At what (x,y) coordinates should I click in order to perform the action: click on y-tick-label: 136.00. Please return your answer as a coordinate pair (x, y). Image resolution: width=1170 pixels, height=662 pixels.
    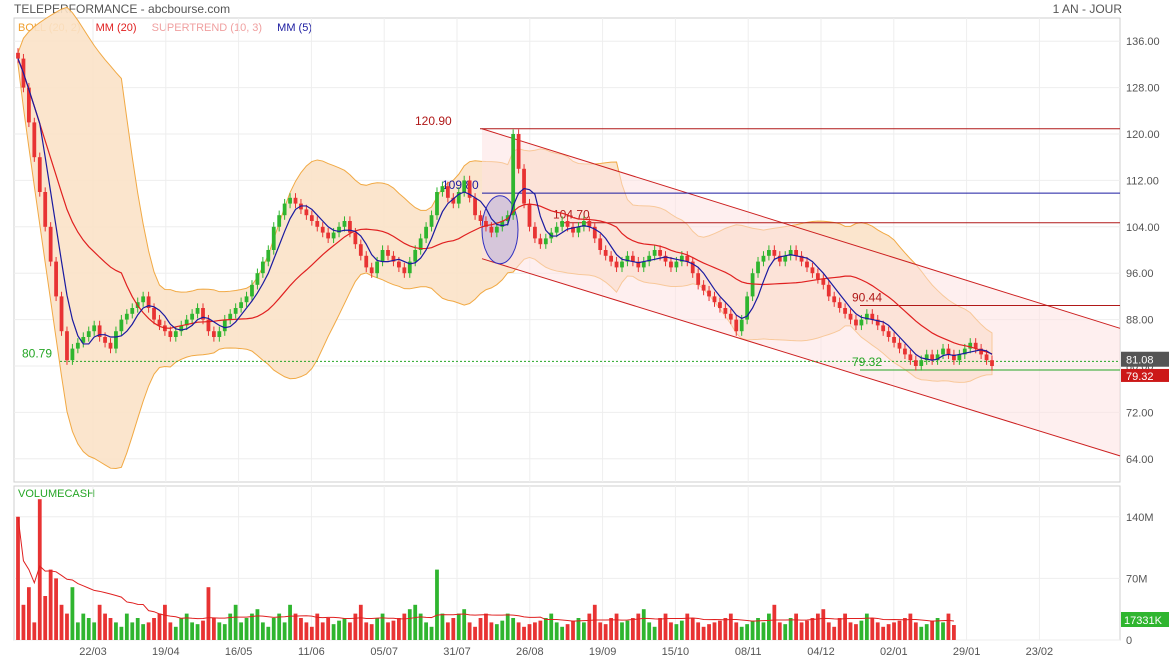
    Looking at the image, I should click on (1143, 42).